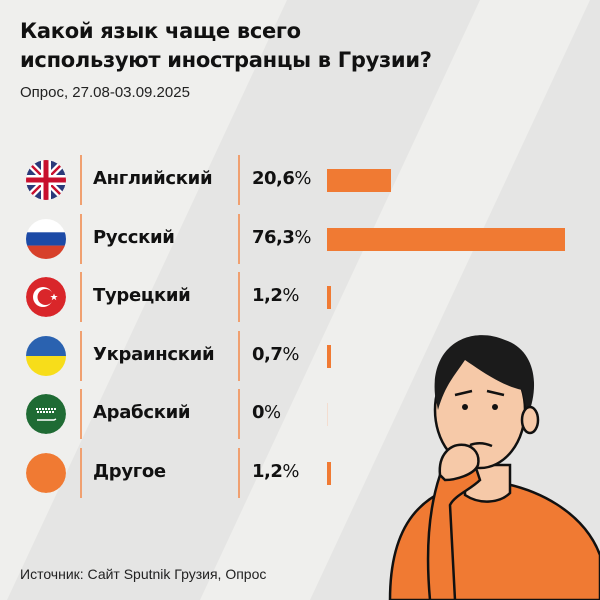  Describe the element at coordinates (300, 355) in the screenshot. I see `chart-row: Украинский 0,7%` at that location.